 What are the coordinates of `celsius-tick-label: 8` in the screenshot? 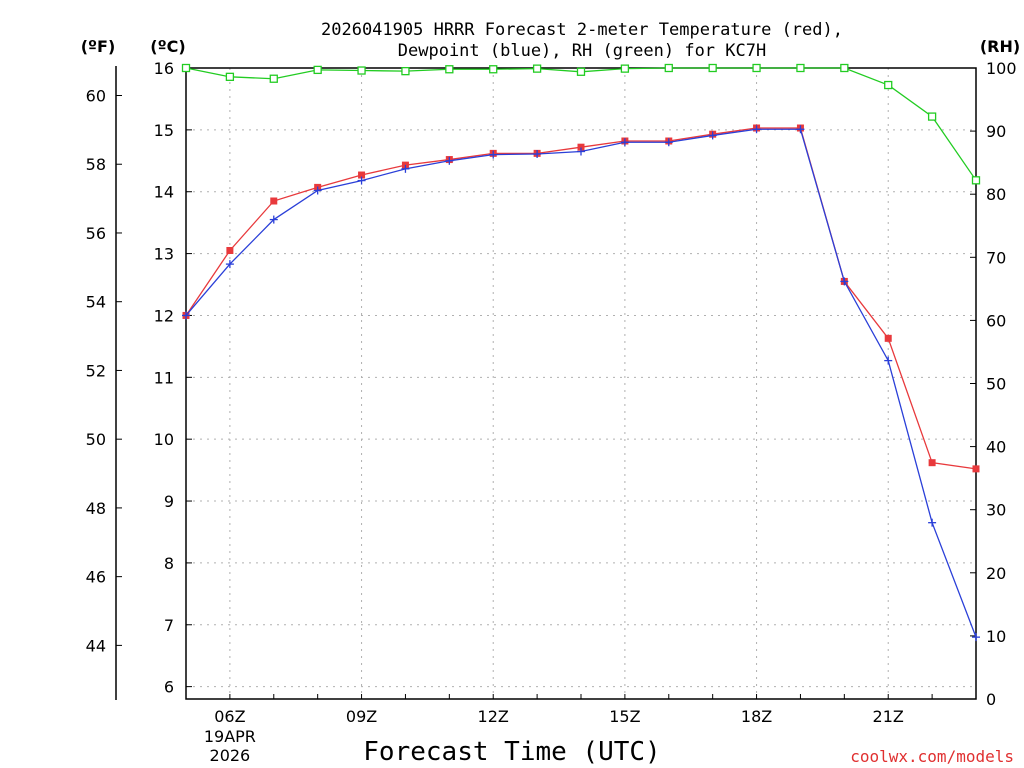 It's located at (169, 563).